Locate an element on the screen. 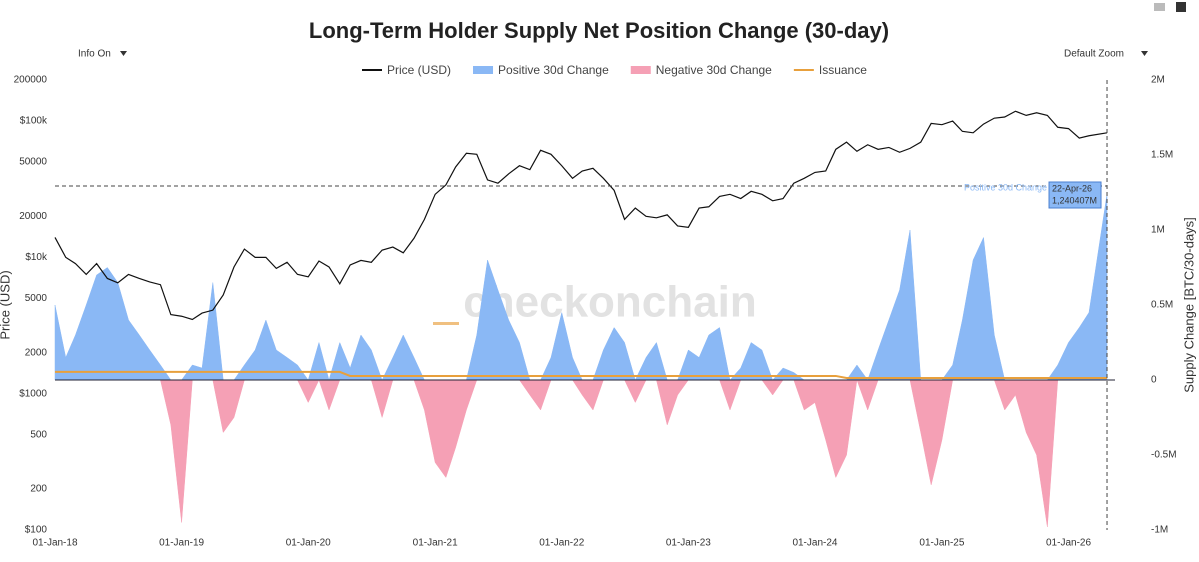 The image size is (1199, 562). x-tick-label: 01-Jan-18 is located at coordinates (54, 543).